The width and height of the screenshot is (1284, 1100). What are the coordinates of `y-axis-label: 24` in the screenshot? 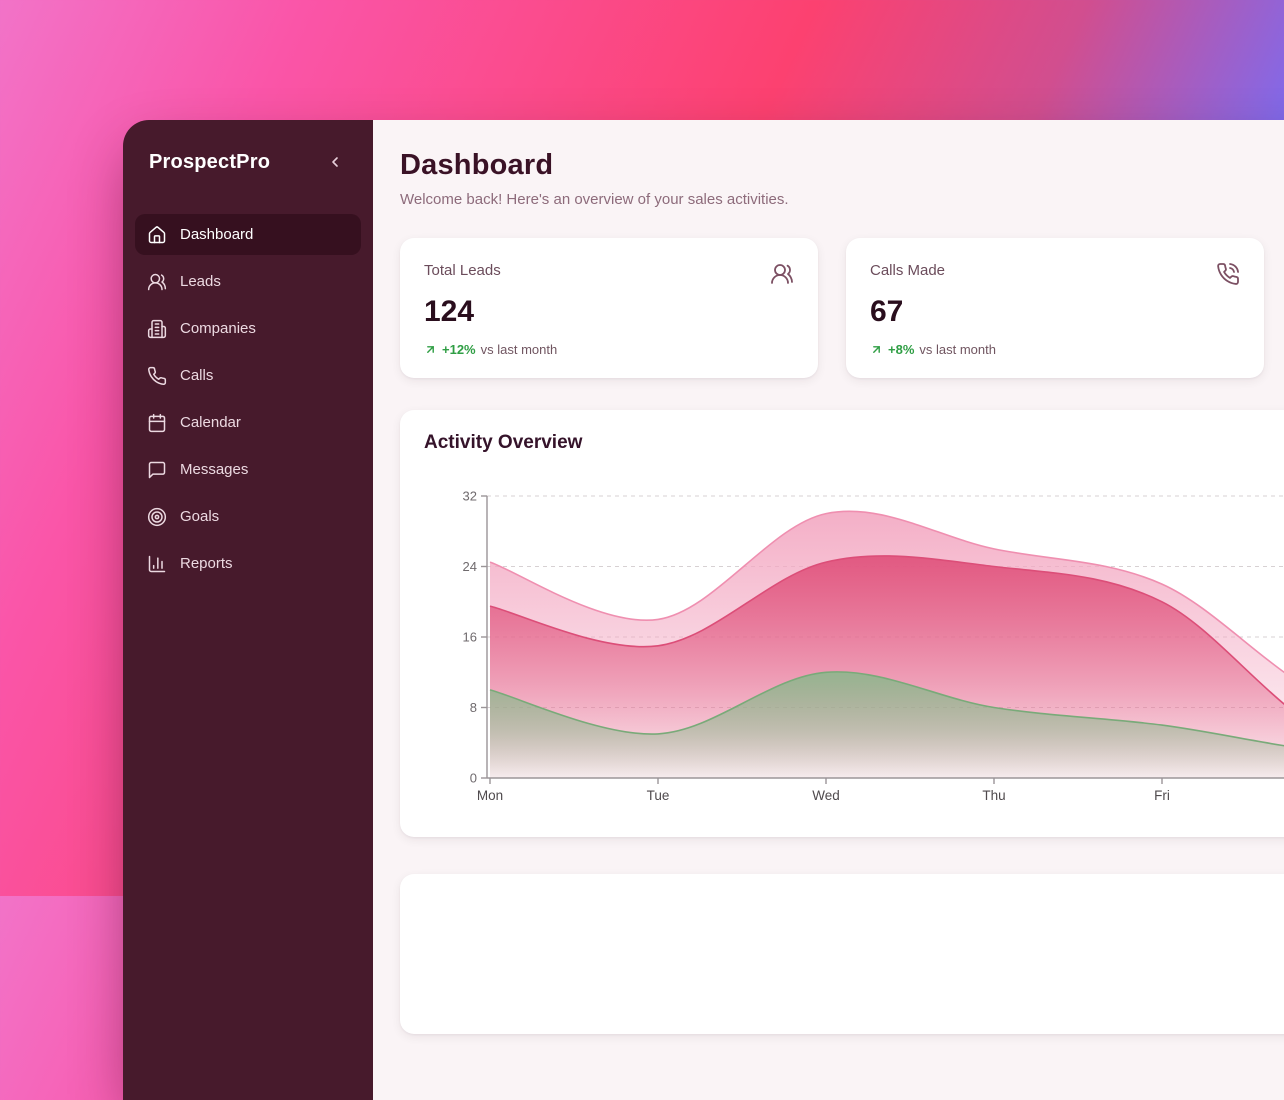 It's located at (470, 566).